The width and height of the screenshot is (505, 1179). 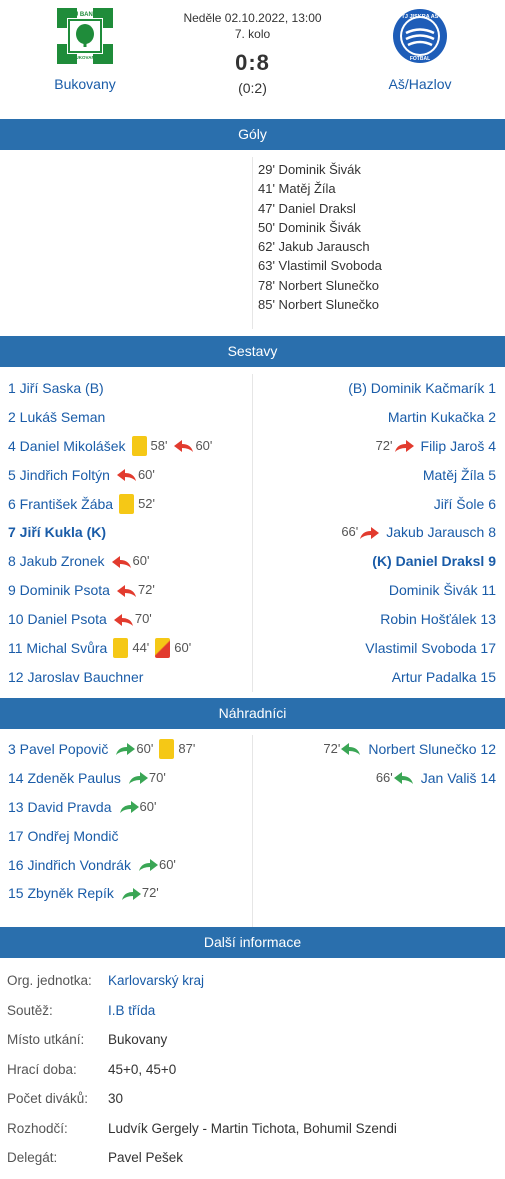 I want to click on player-name: 8 Jakub Zronek, so click(x=56, y=561).